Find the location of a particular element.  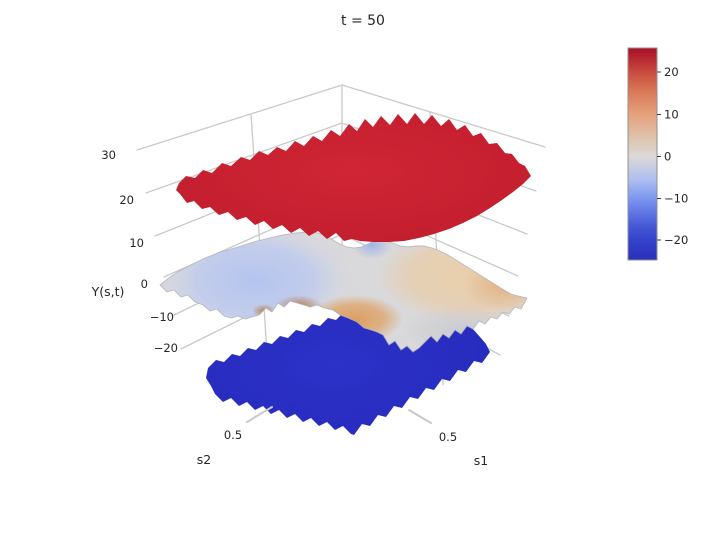

s1-axis-title: s1 is located at coordinates (481, 460).